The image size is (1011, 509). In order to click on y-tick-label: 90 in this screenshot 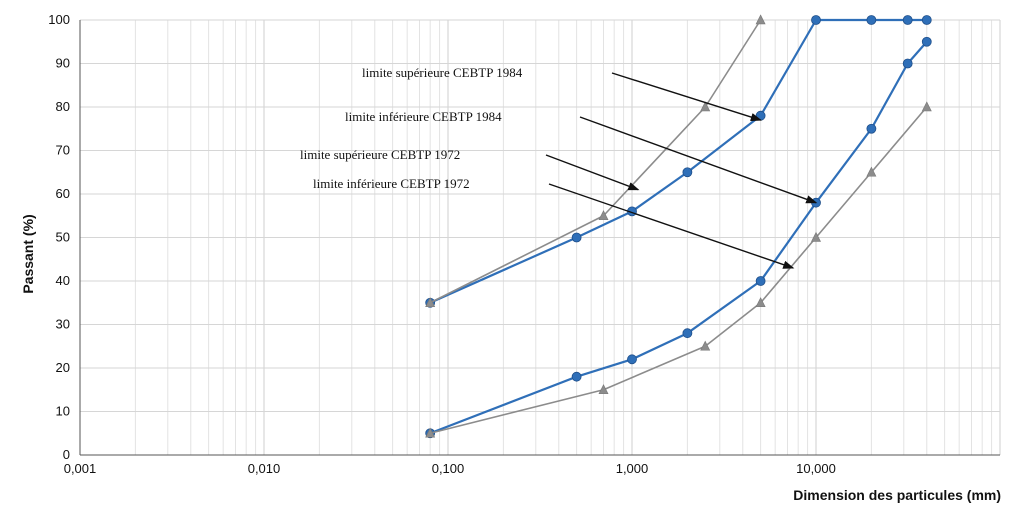, I will do `click(63, 63)`.